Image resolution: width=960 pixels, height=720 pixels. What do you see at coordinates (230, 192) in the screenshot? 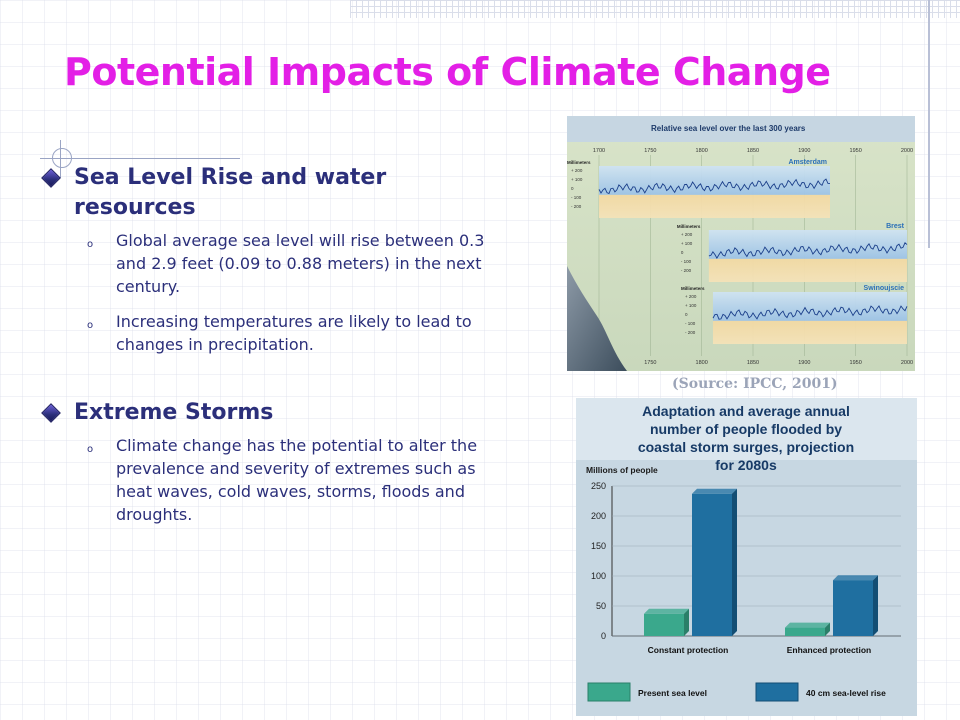
I see `section-heading-text: Sea Level Rise and water resources` at bounding box center [230, 192].